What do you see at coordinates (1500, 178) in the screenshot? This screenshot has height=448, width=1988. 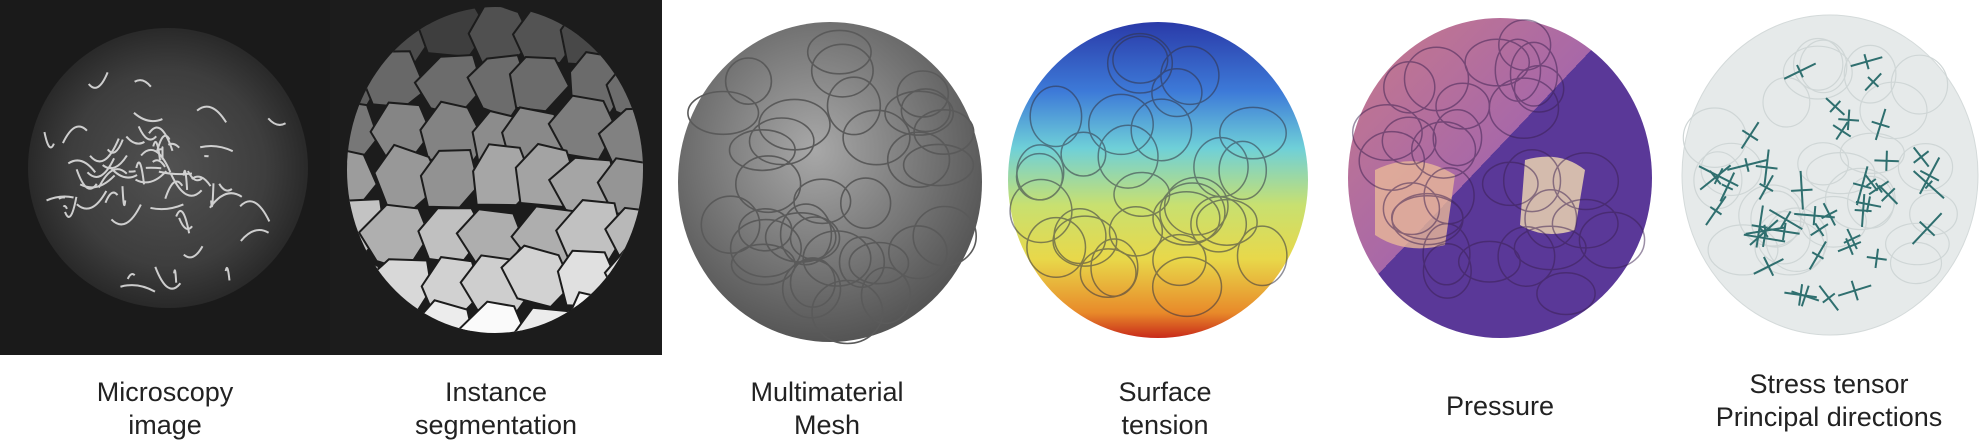 I see `pressure-image` at bounding box center [1500, 178].